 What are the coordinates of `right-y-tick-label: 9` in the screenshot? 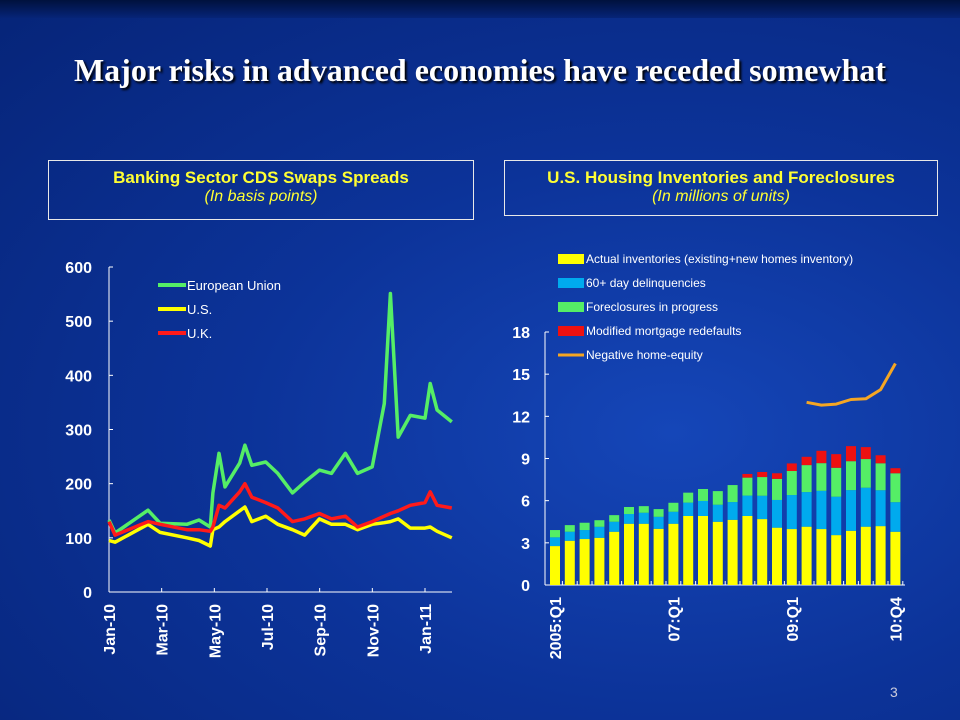 It's located at (525, 460).